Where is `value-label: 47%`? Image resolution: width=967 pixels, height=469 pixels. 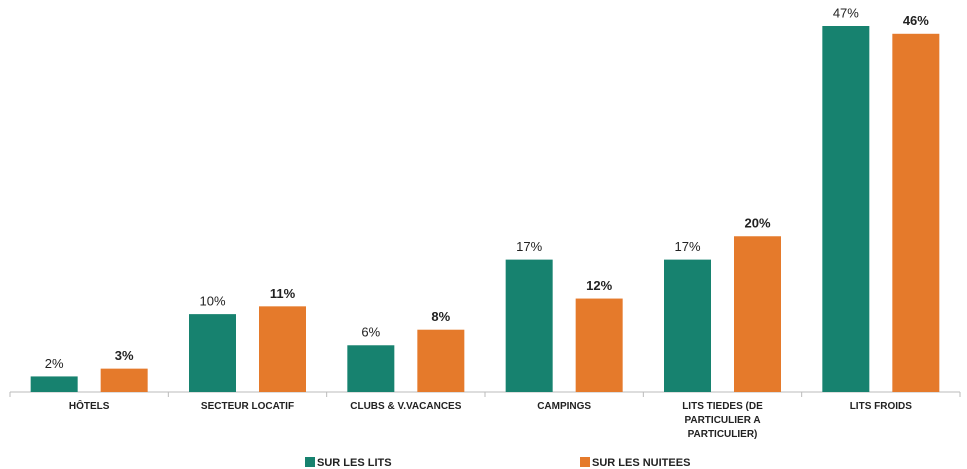
value-label: 47% is located at coordinates (846, 12).